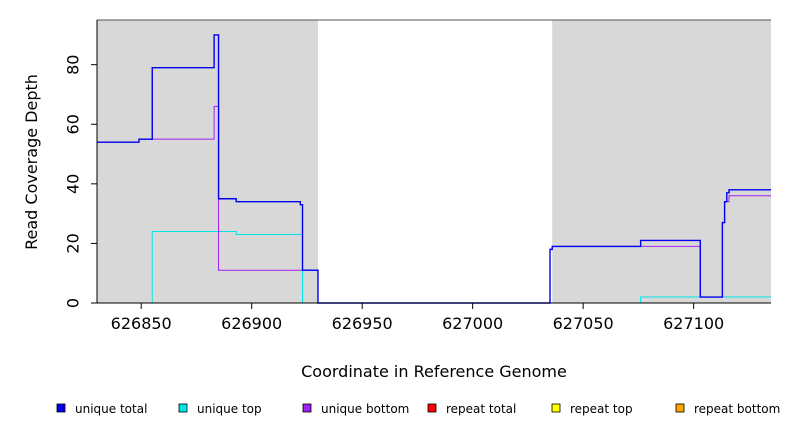 This screenshot has height=432, width=792. I want to click on legend-item-unique-top: unique top, so click(220, 409).